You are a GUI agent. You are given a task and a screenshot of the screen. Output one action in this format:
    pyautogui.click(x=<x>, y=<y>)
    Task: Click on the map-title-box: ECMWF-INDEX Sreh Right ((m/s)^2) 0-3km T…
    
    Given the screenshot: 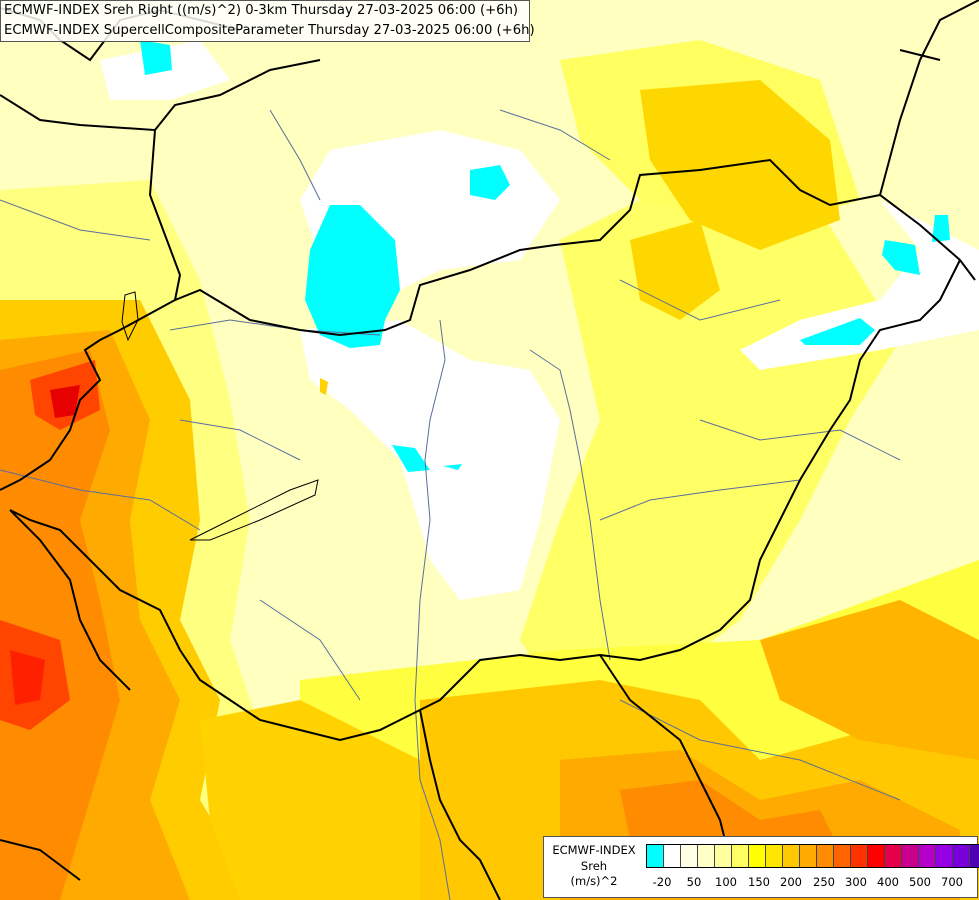 What is the action you would take?
    pyautogui.click(x=267, y=21)
    